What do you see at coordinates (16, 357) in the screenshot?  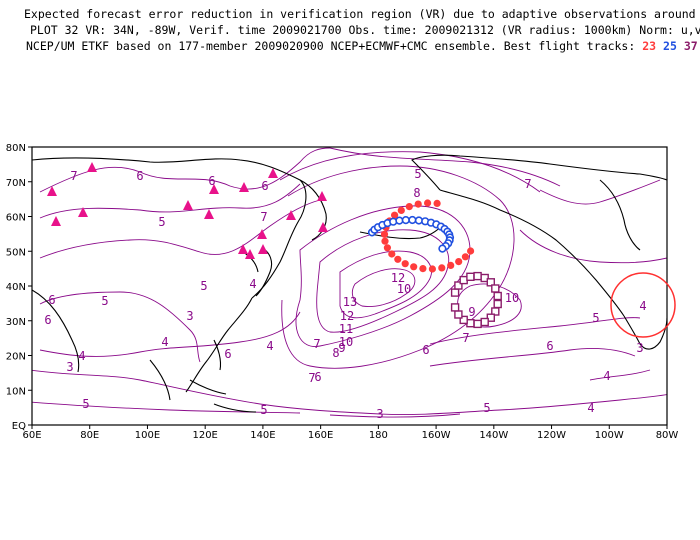 I see `lat-tick-label: 20N` at bounding box center [16, 357].